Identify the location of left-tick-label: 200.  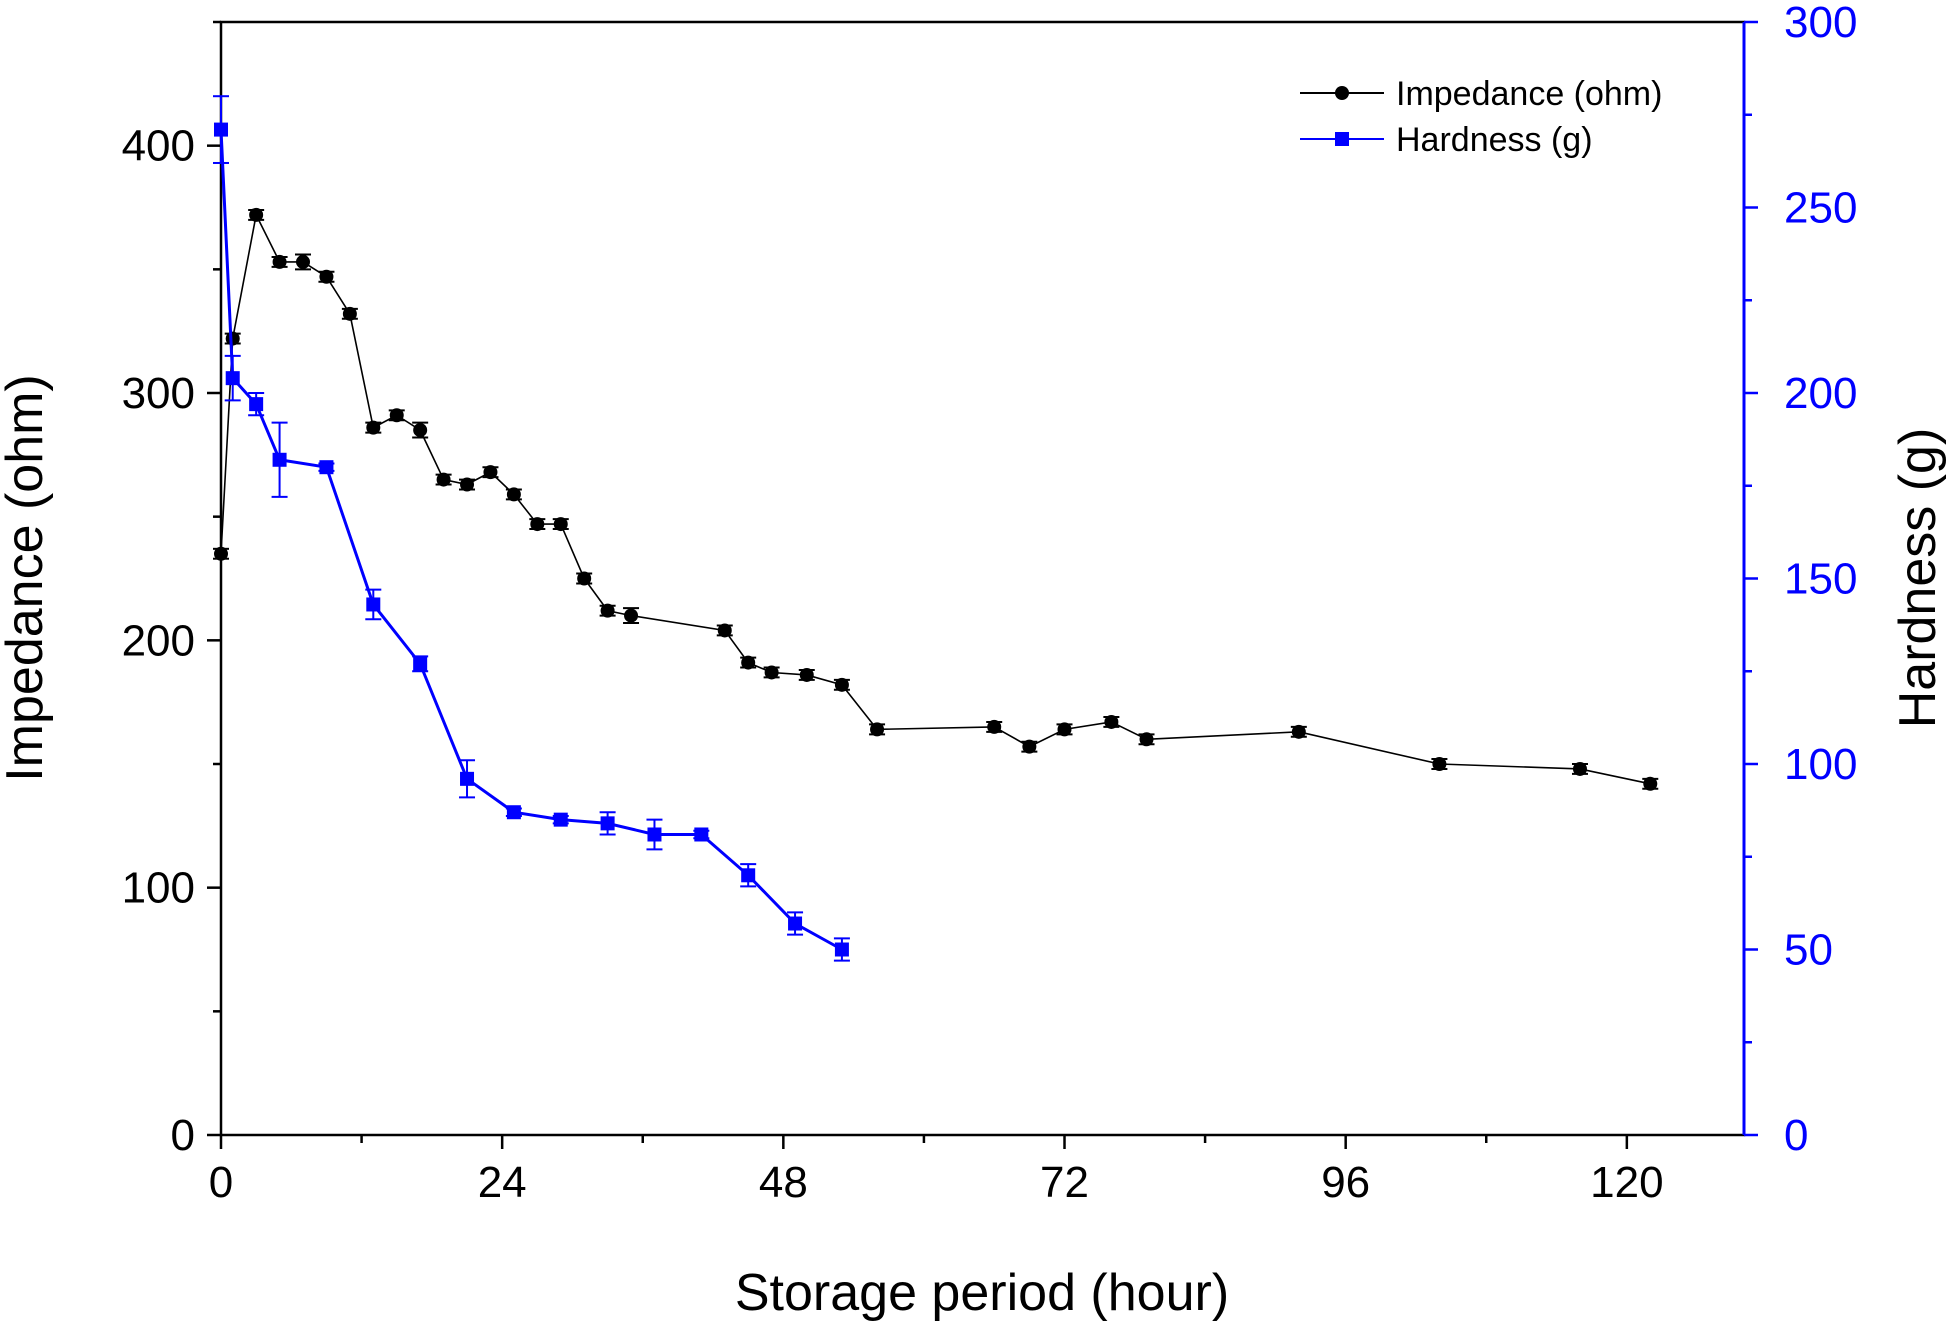
(158, 640).